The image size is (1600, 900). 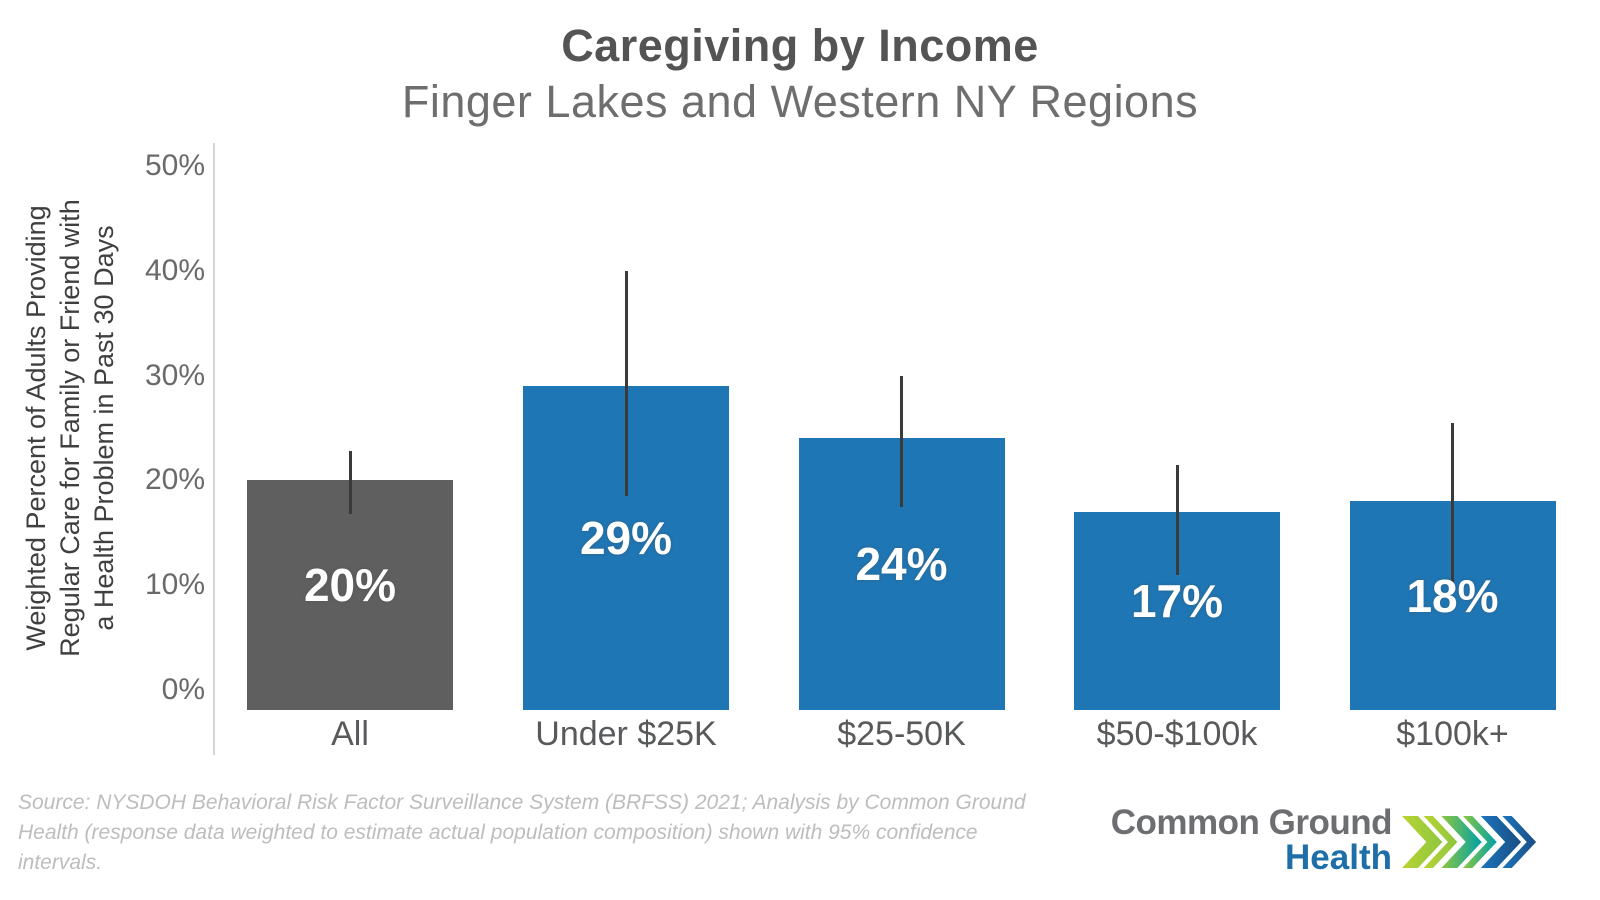 What do you see at coordinates (1338, 857) in the screenshot?
I see `logo-text-health: Health` at bounding box center [1338, 857].